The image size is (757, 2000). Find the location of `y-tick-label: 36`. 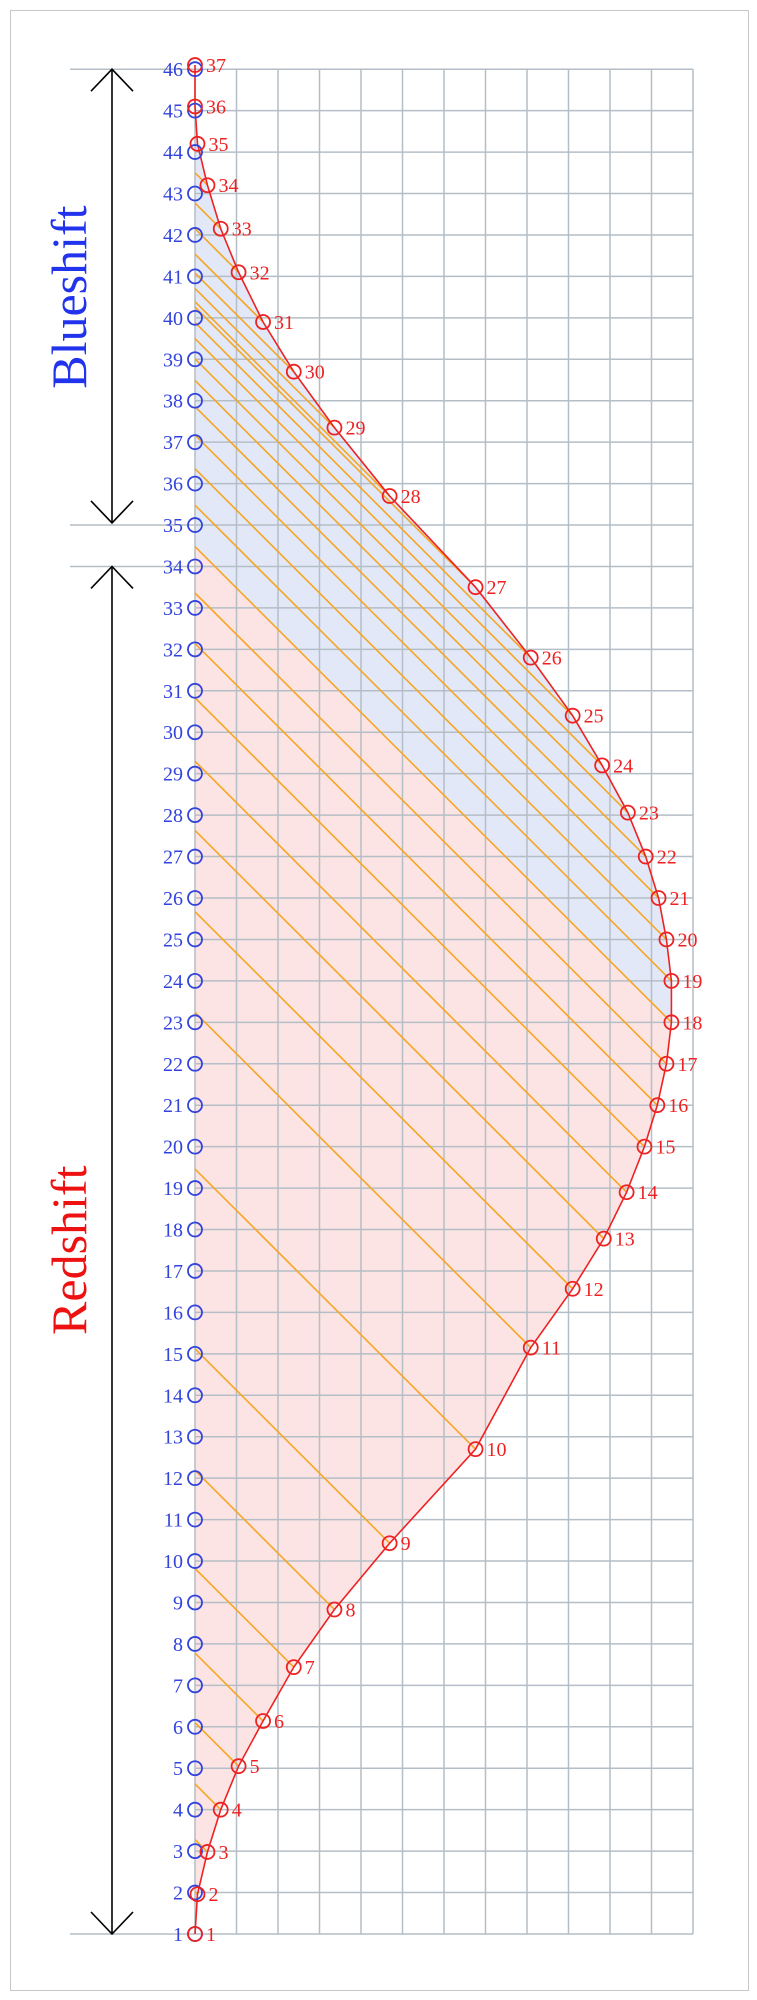

y-tick-label: 36 is located at coordinates (173, 485).